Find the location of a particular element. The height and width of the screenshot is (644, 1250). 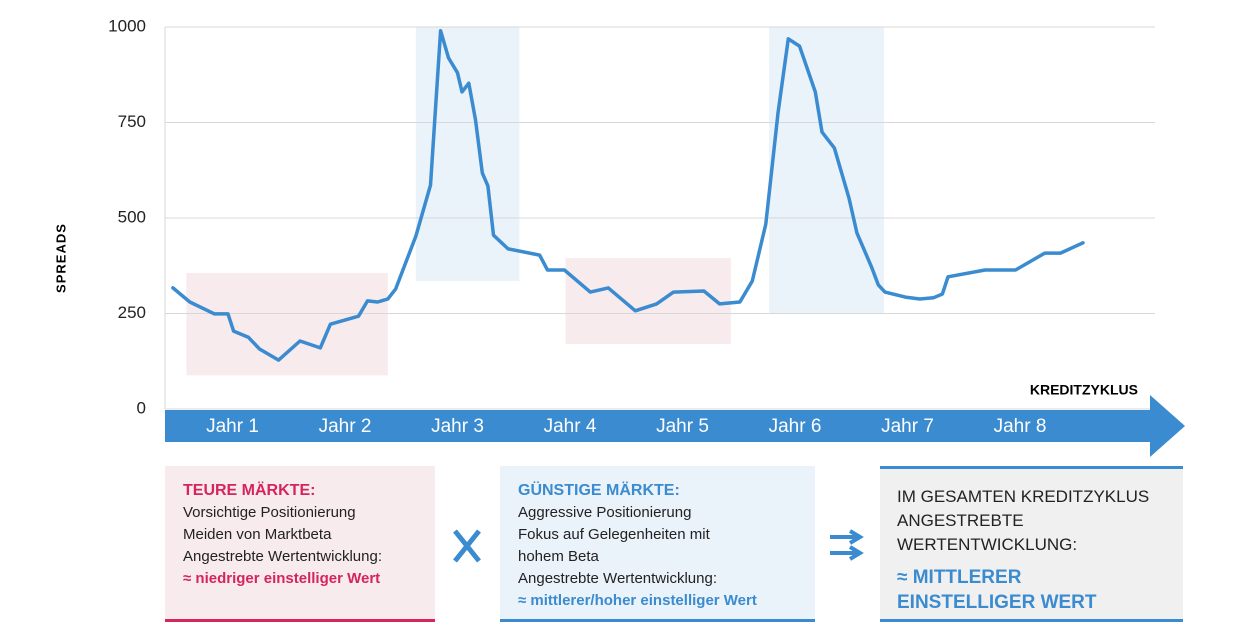

panel-line: ANGESTREBTE is located at coordinates (960, 520).